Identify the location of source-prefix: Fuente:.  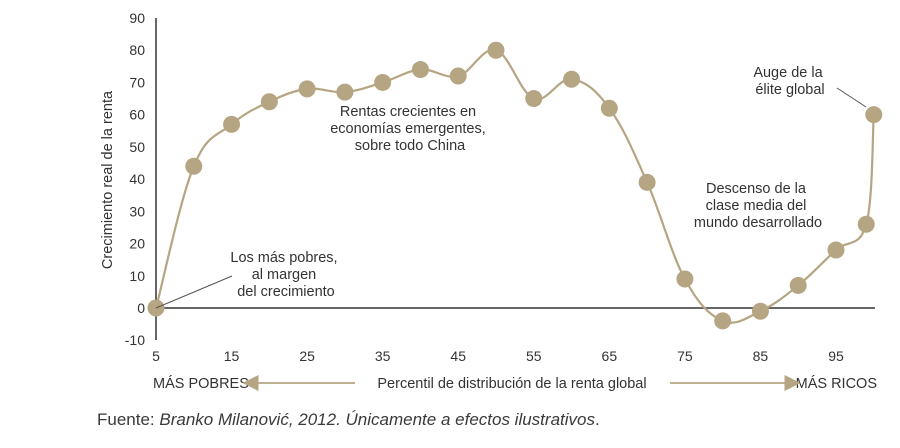
(128, 419).